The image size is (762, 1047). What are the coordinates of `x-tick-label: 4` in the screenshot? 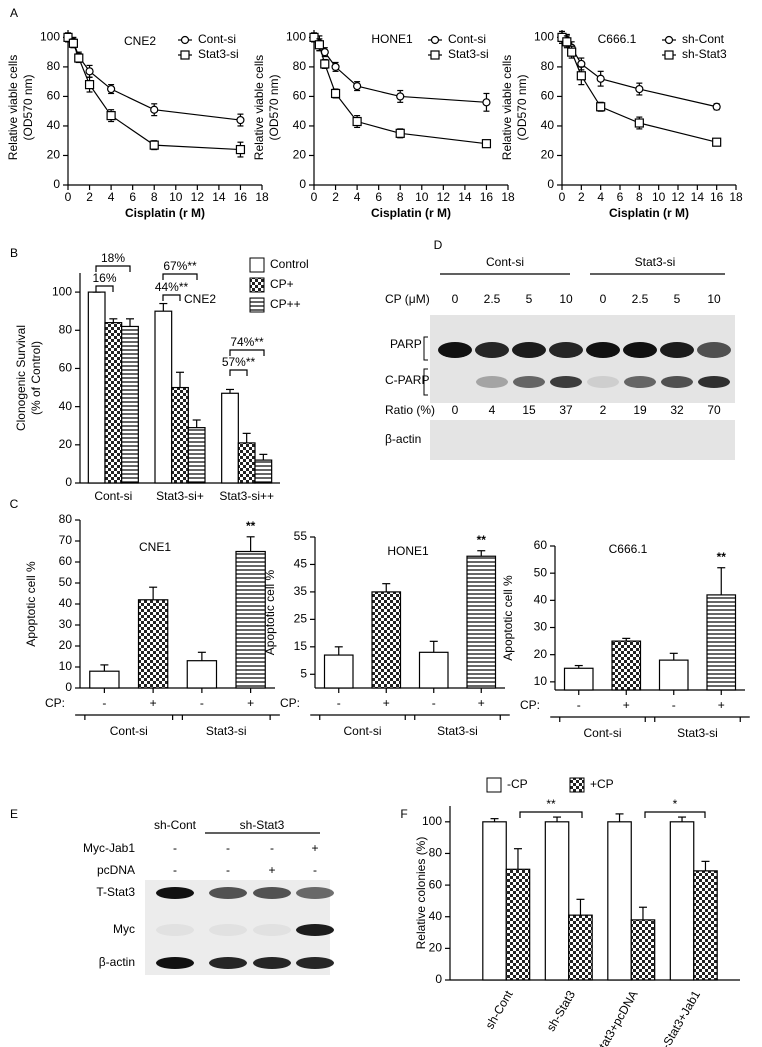 It's located at (111, 197).